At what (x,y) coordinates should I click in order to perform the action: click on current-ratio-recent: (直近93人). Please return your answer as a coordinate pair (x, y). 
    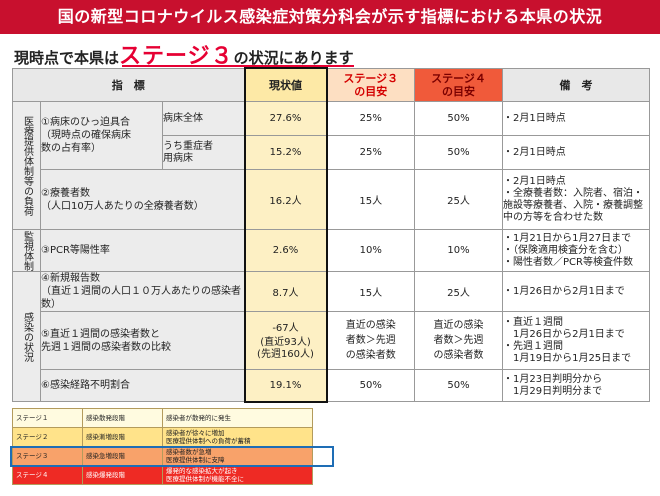
    Looking at the image, I should click on (285, 342).